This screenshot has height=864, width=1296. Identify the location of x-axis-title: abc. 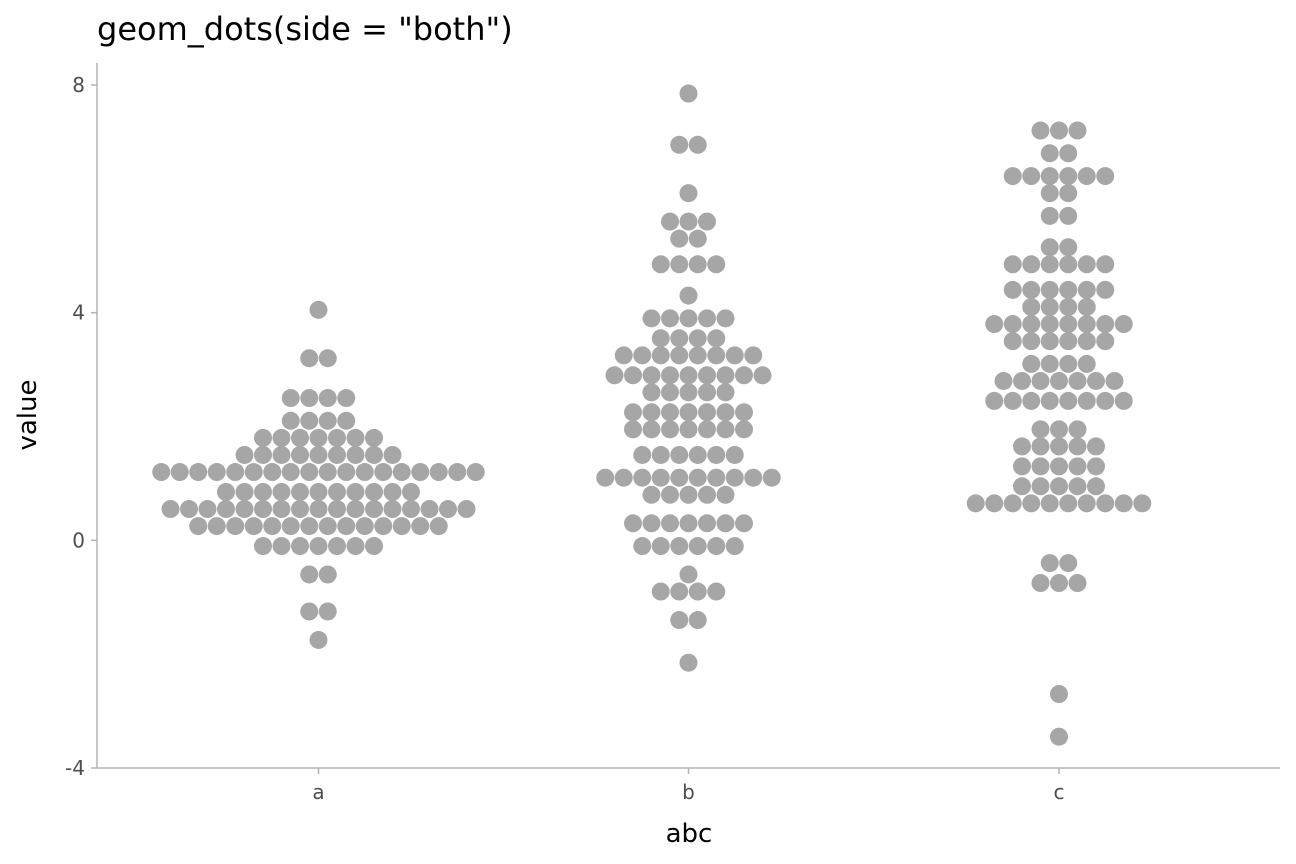
(689, 834).